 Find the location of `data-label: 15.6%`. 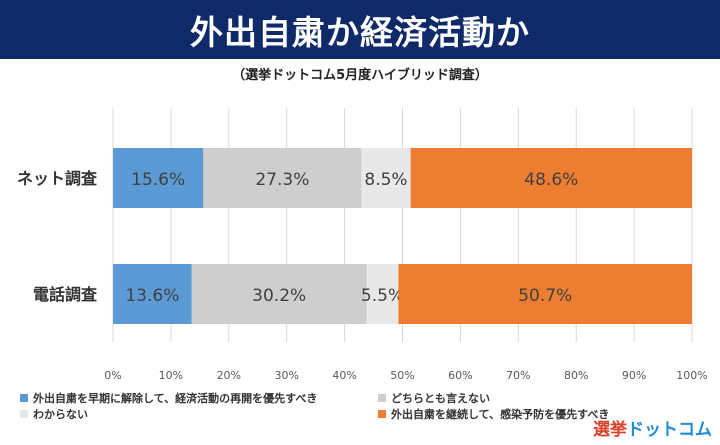

data-label: 15.6% is located at coordinates (158, 180).